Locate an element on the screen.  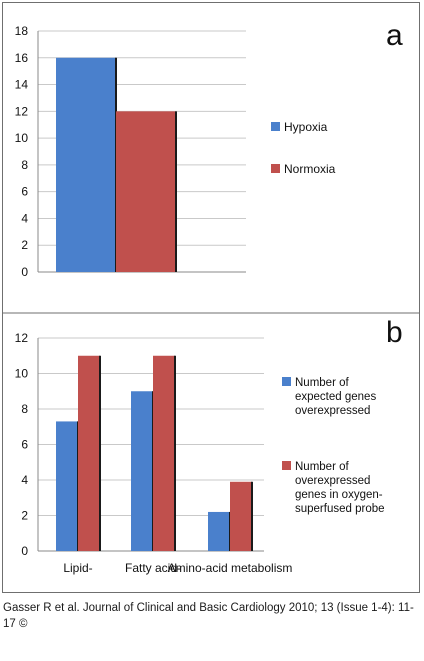
panel-b-legend-line: superfused probe is located at coordinates (340, 509).